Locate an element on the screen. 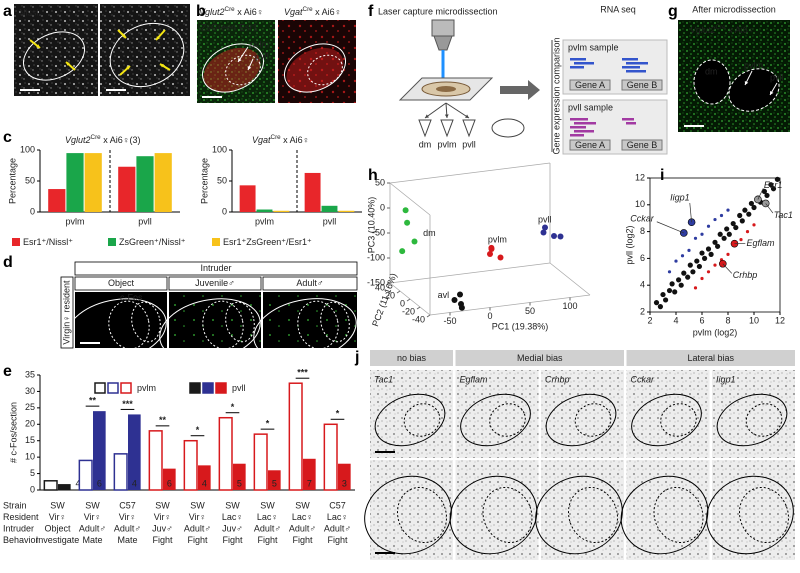 This screenshot has width=800, height=573. row-box is located at coordinates (67, 312).